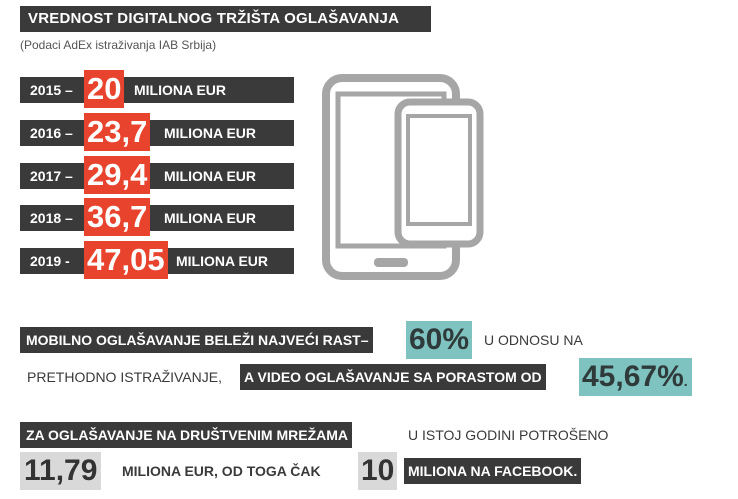 The width and height of the screenshot is (738, 499). I want to click on social-lead: ZA OGLAŠAVANJE NA DRUŠTVENIM MREŽAMA, so click(186, 435).